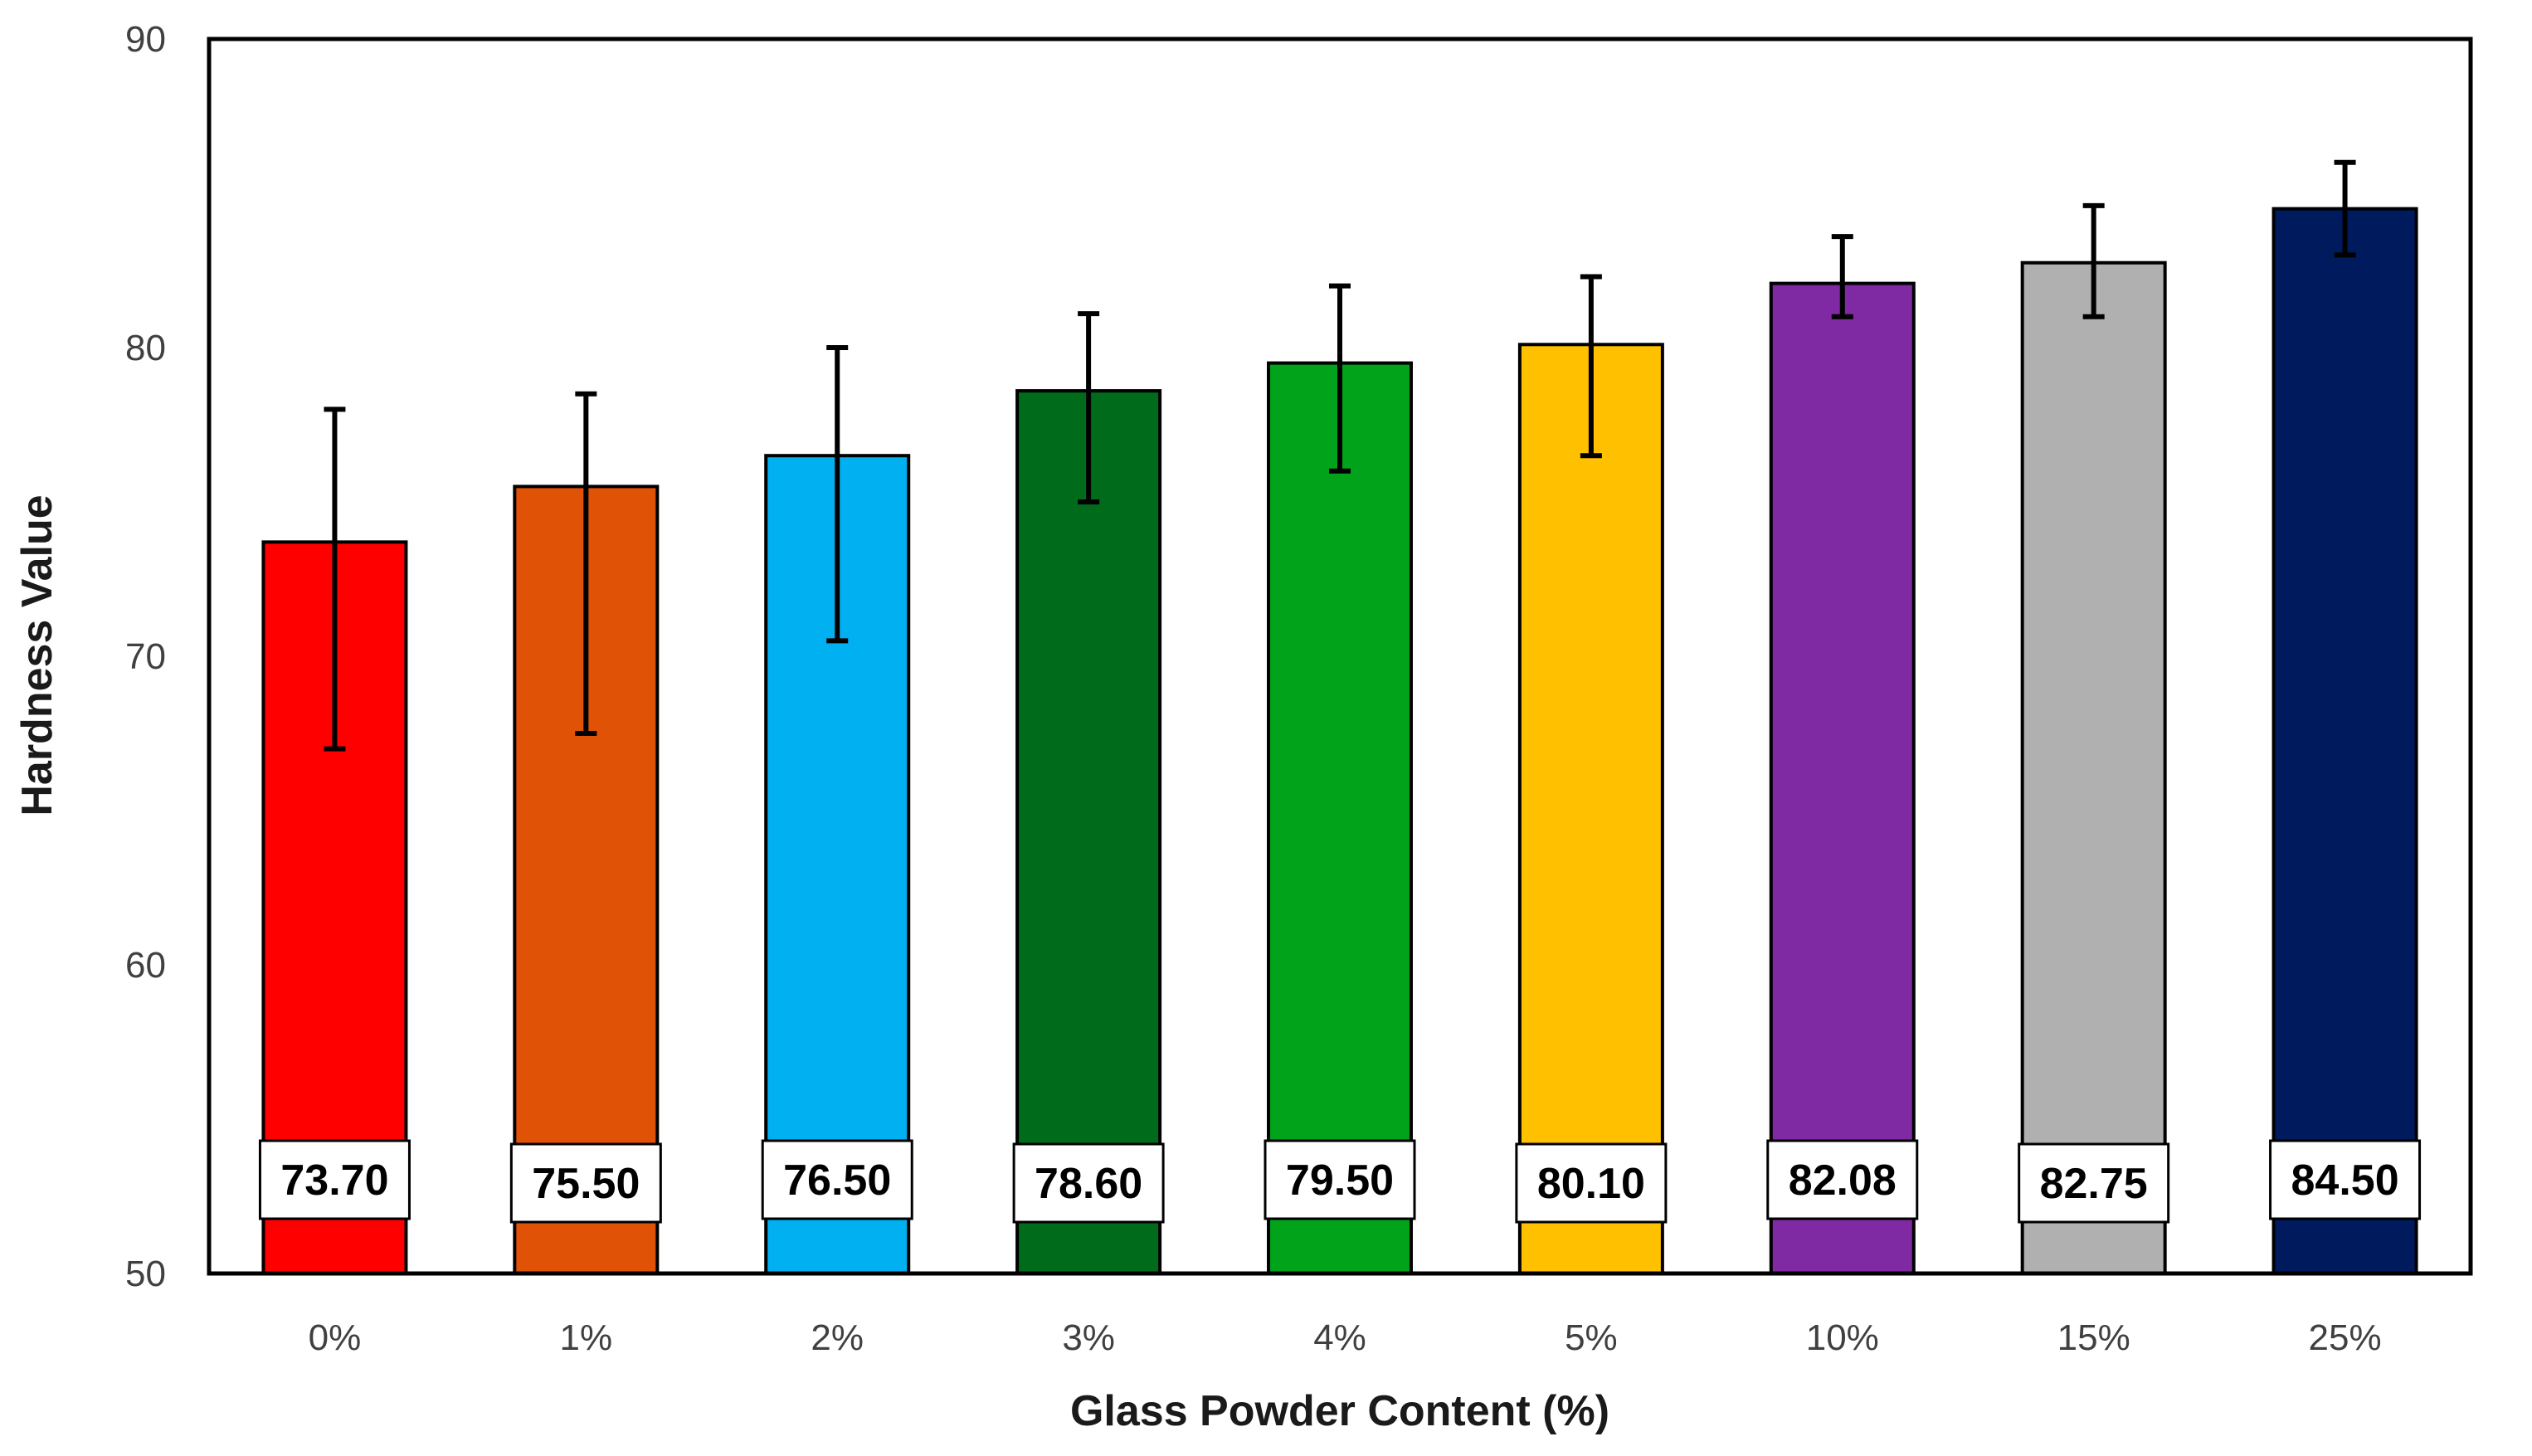 Image resolution: width=2532 pixels, height=1456 pixels. I want to click on data-label: 80.10, so click(1591, 1183).